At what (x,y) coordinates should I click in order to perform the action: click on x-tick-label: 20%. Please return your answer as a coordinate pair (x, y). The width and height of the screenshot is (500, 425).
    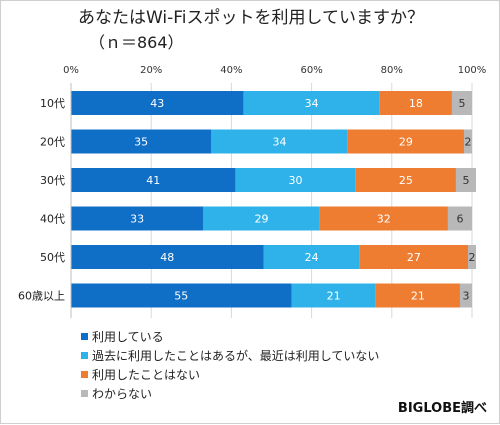
    Looking at the image, I should click on (151, 70).